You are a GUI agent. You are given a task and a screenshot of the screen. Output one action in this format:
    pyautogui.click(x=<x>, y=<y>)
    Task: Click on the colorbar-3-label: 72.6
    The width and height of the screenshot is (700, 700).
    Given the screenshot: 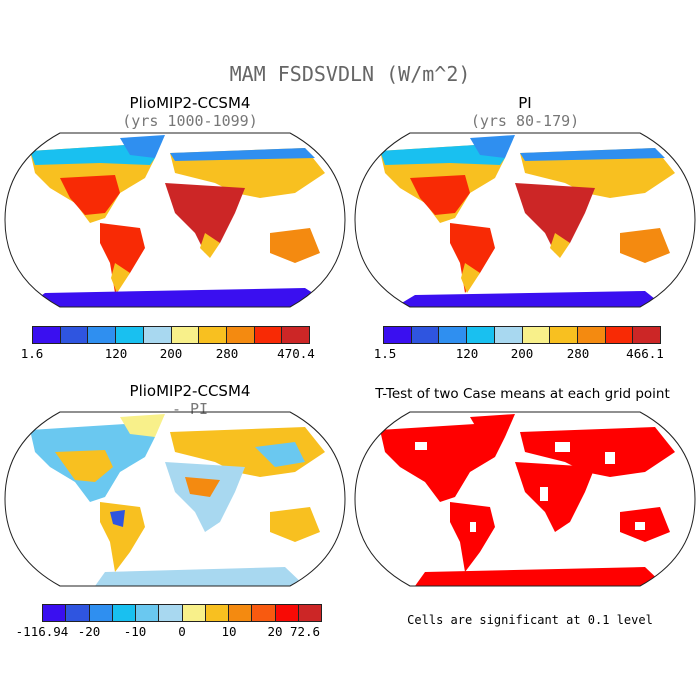 What is the action you would take?
    pyautogui.click(x=305, y=631)
    